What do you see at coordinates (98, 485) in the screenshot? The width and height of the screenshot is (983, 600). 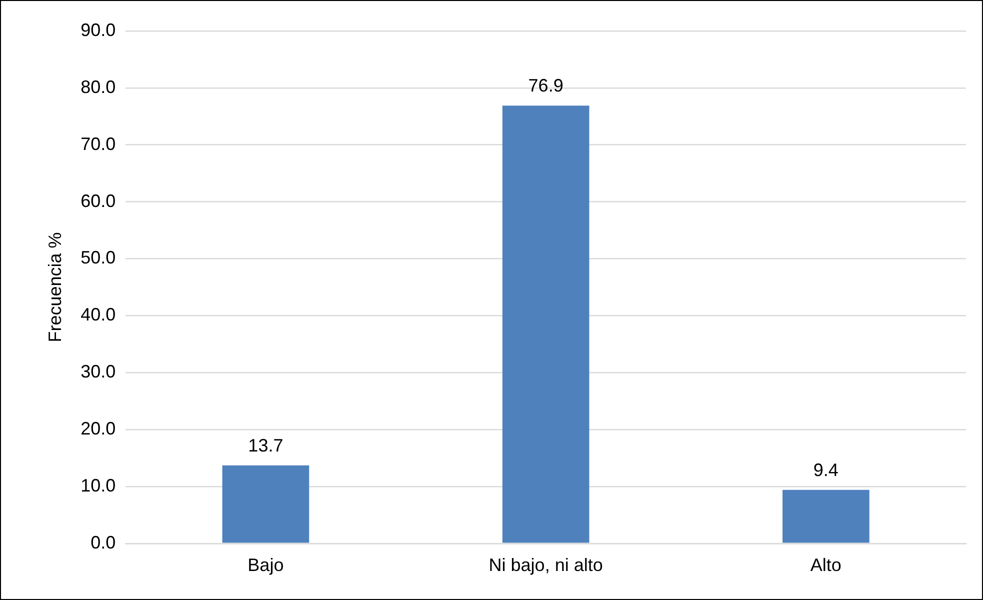 I see `y-tick-label: 10.0` at bounding box center [98, 485].